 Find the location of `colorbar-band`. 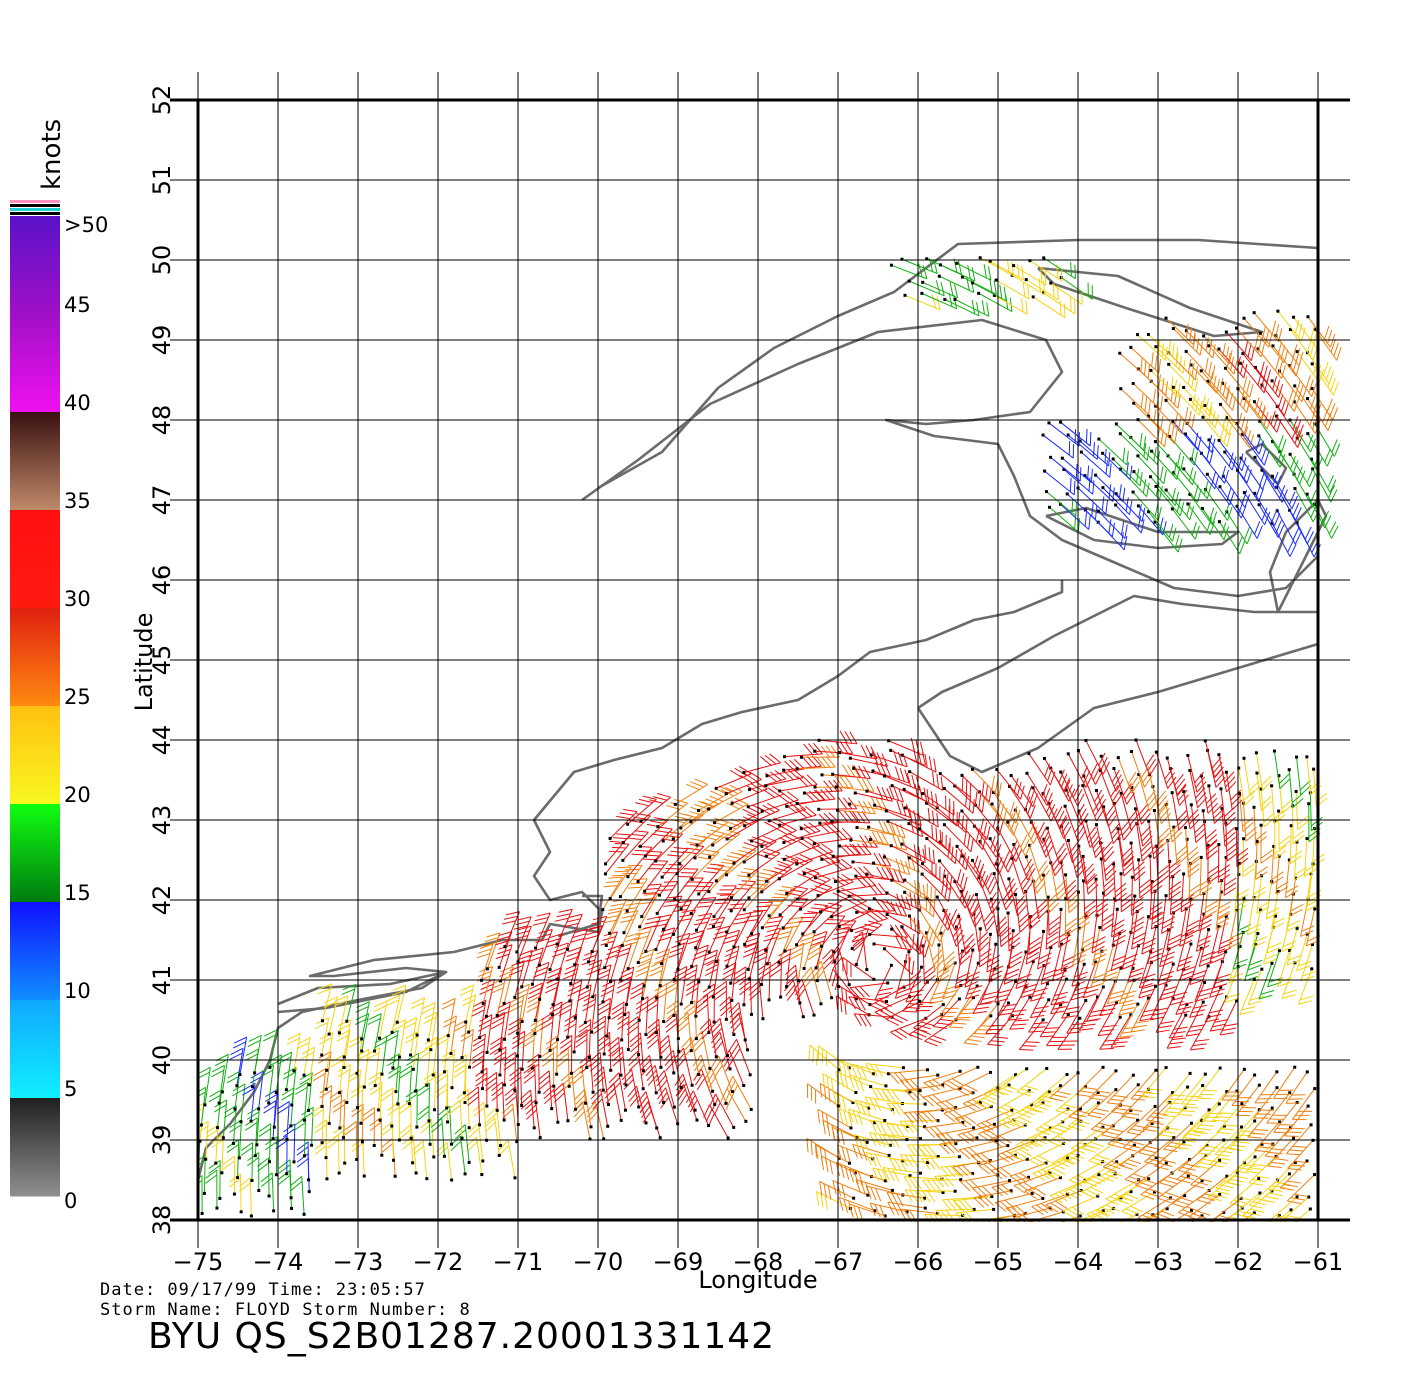

colorbar-band is located at coordinates (35, 951).